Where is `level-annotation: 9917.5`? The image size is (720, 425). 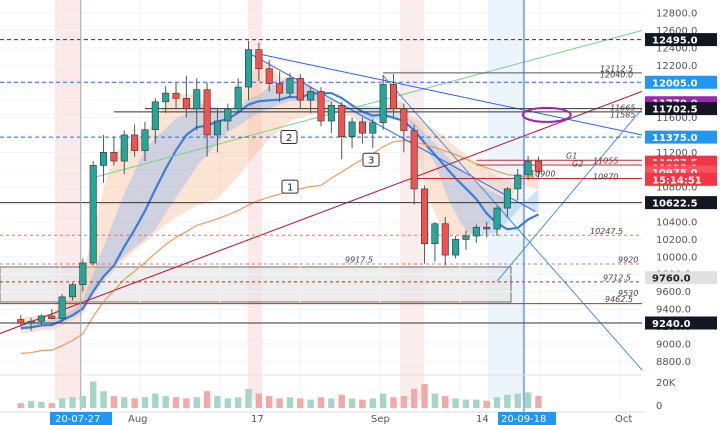
level-annotation: 9917.5 is located at coordinates (359, 260).